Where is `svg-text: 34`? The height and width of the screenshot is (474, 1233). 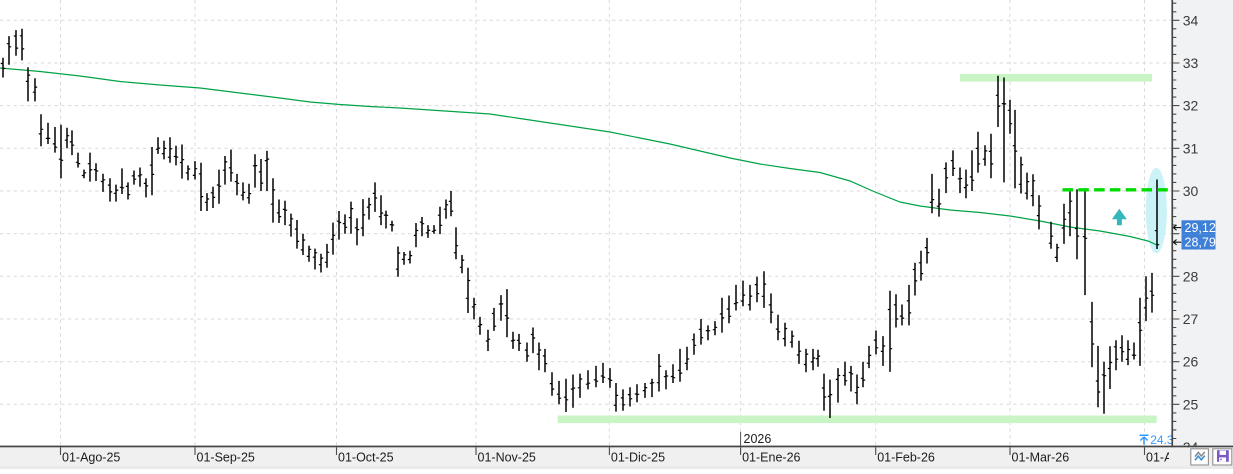
svg-text: 34 is located at coordinates (1191, 20).